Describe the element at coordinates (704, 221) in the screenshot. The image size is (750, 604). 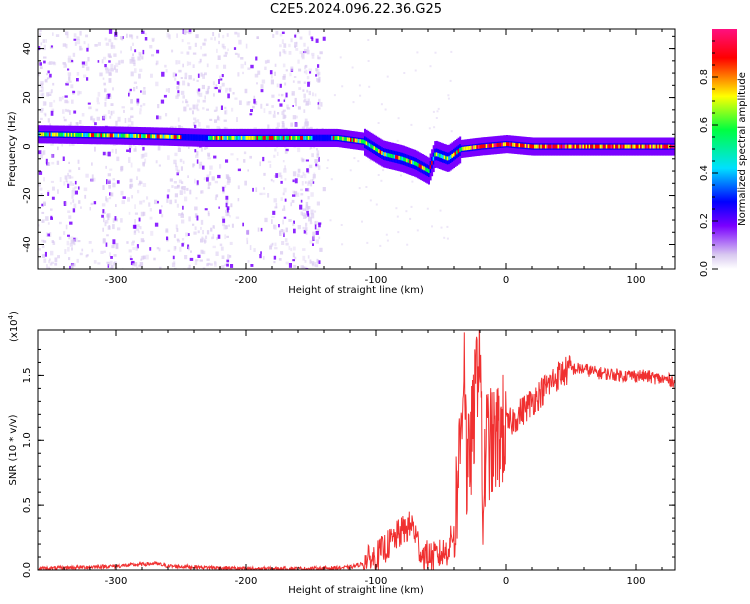
I see `colorbar-tick-label: 0.2` at that location.